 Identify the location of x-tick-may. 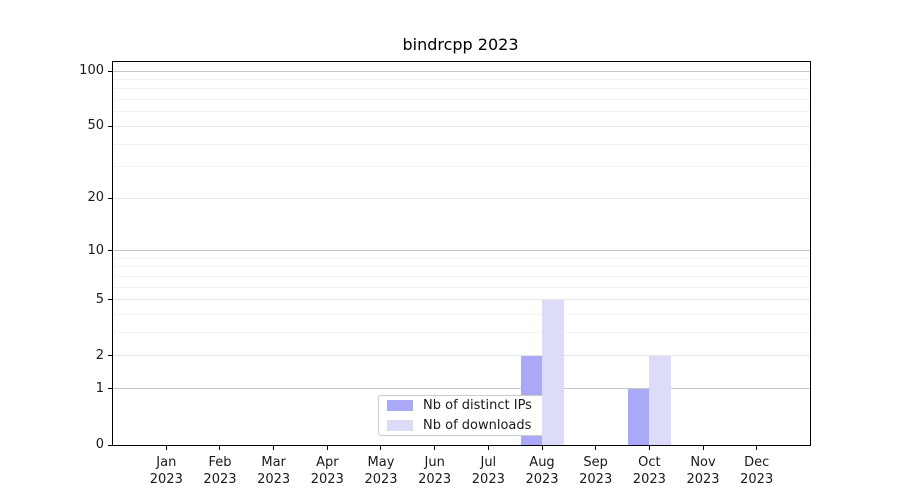
(381, 448).